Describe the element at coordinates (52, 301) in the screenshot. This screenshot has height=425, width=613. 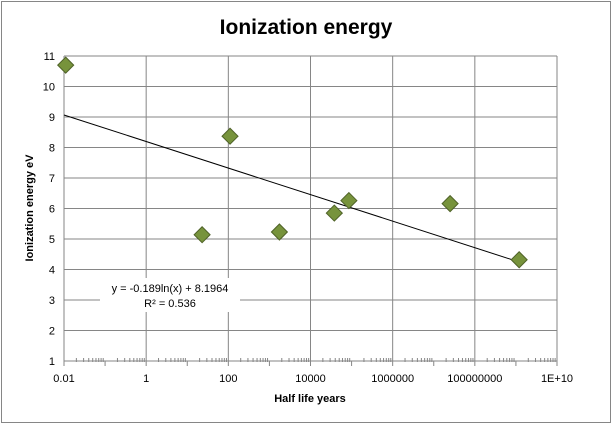
I see `y-tick-label: 3` at that location.